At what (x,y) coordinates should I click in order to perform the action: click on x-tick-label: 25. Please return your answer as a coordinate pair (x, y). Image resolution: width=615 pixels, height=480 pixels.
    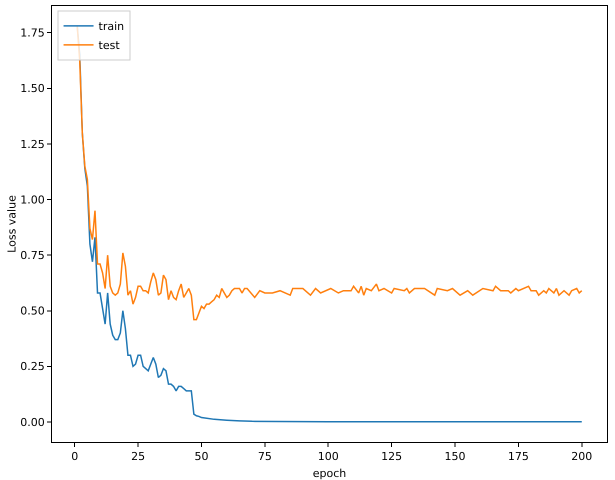
    Looking at the image, I should click on (138, 457).